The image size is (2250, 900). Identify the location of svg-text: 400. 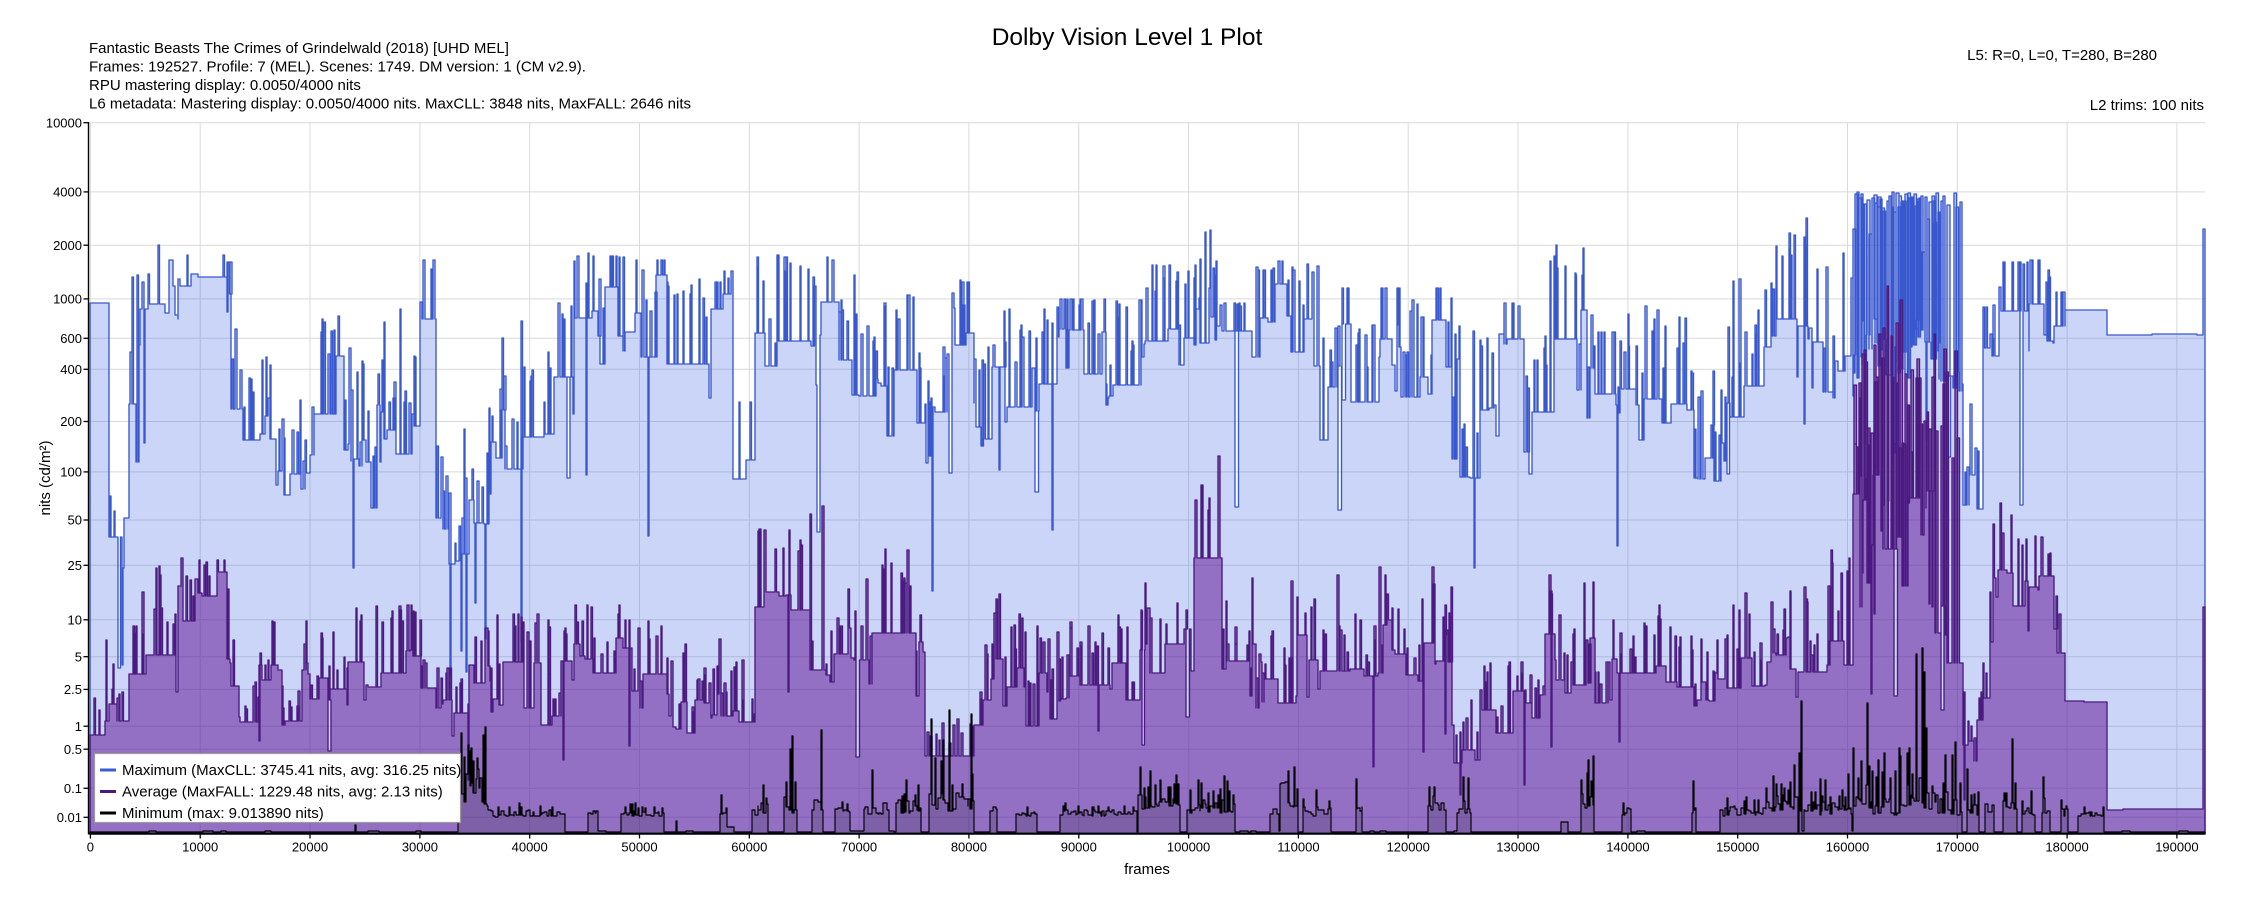
(71, 369).